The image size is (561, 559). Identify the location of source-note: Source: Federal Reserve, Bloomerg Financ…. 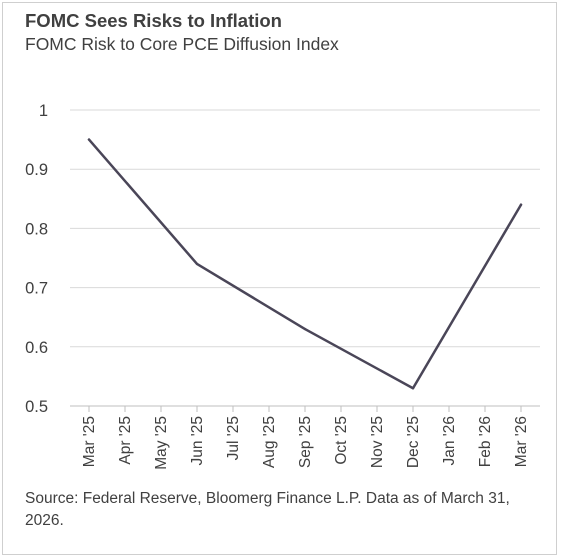
(267, 509).